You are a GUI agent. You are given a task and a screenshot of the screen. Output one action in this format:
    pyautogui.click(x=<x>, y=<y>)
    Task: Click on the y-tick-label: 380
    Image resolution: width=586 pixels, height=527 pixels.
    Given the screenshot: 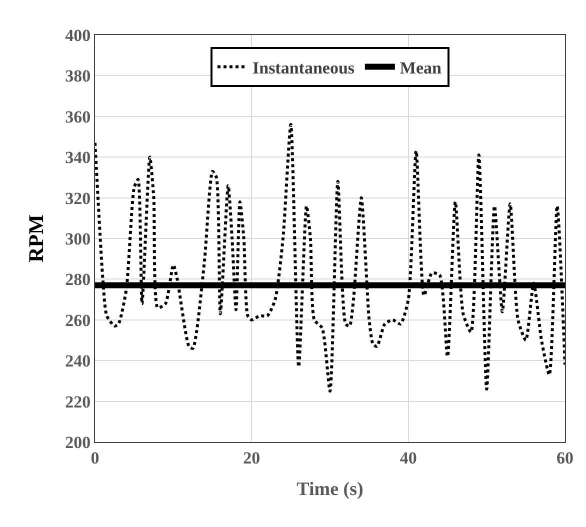 What is the action you would take?
    pyautogui.click(x=78, y=76)
    